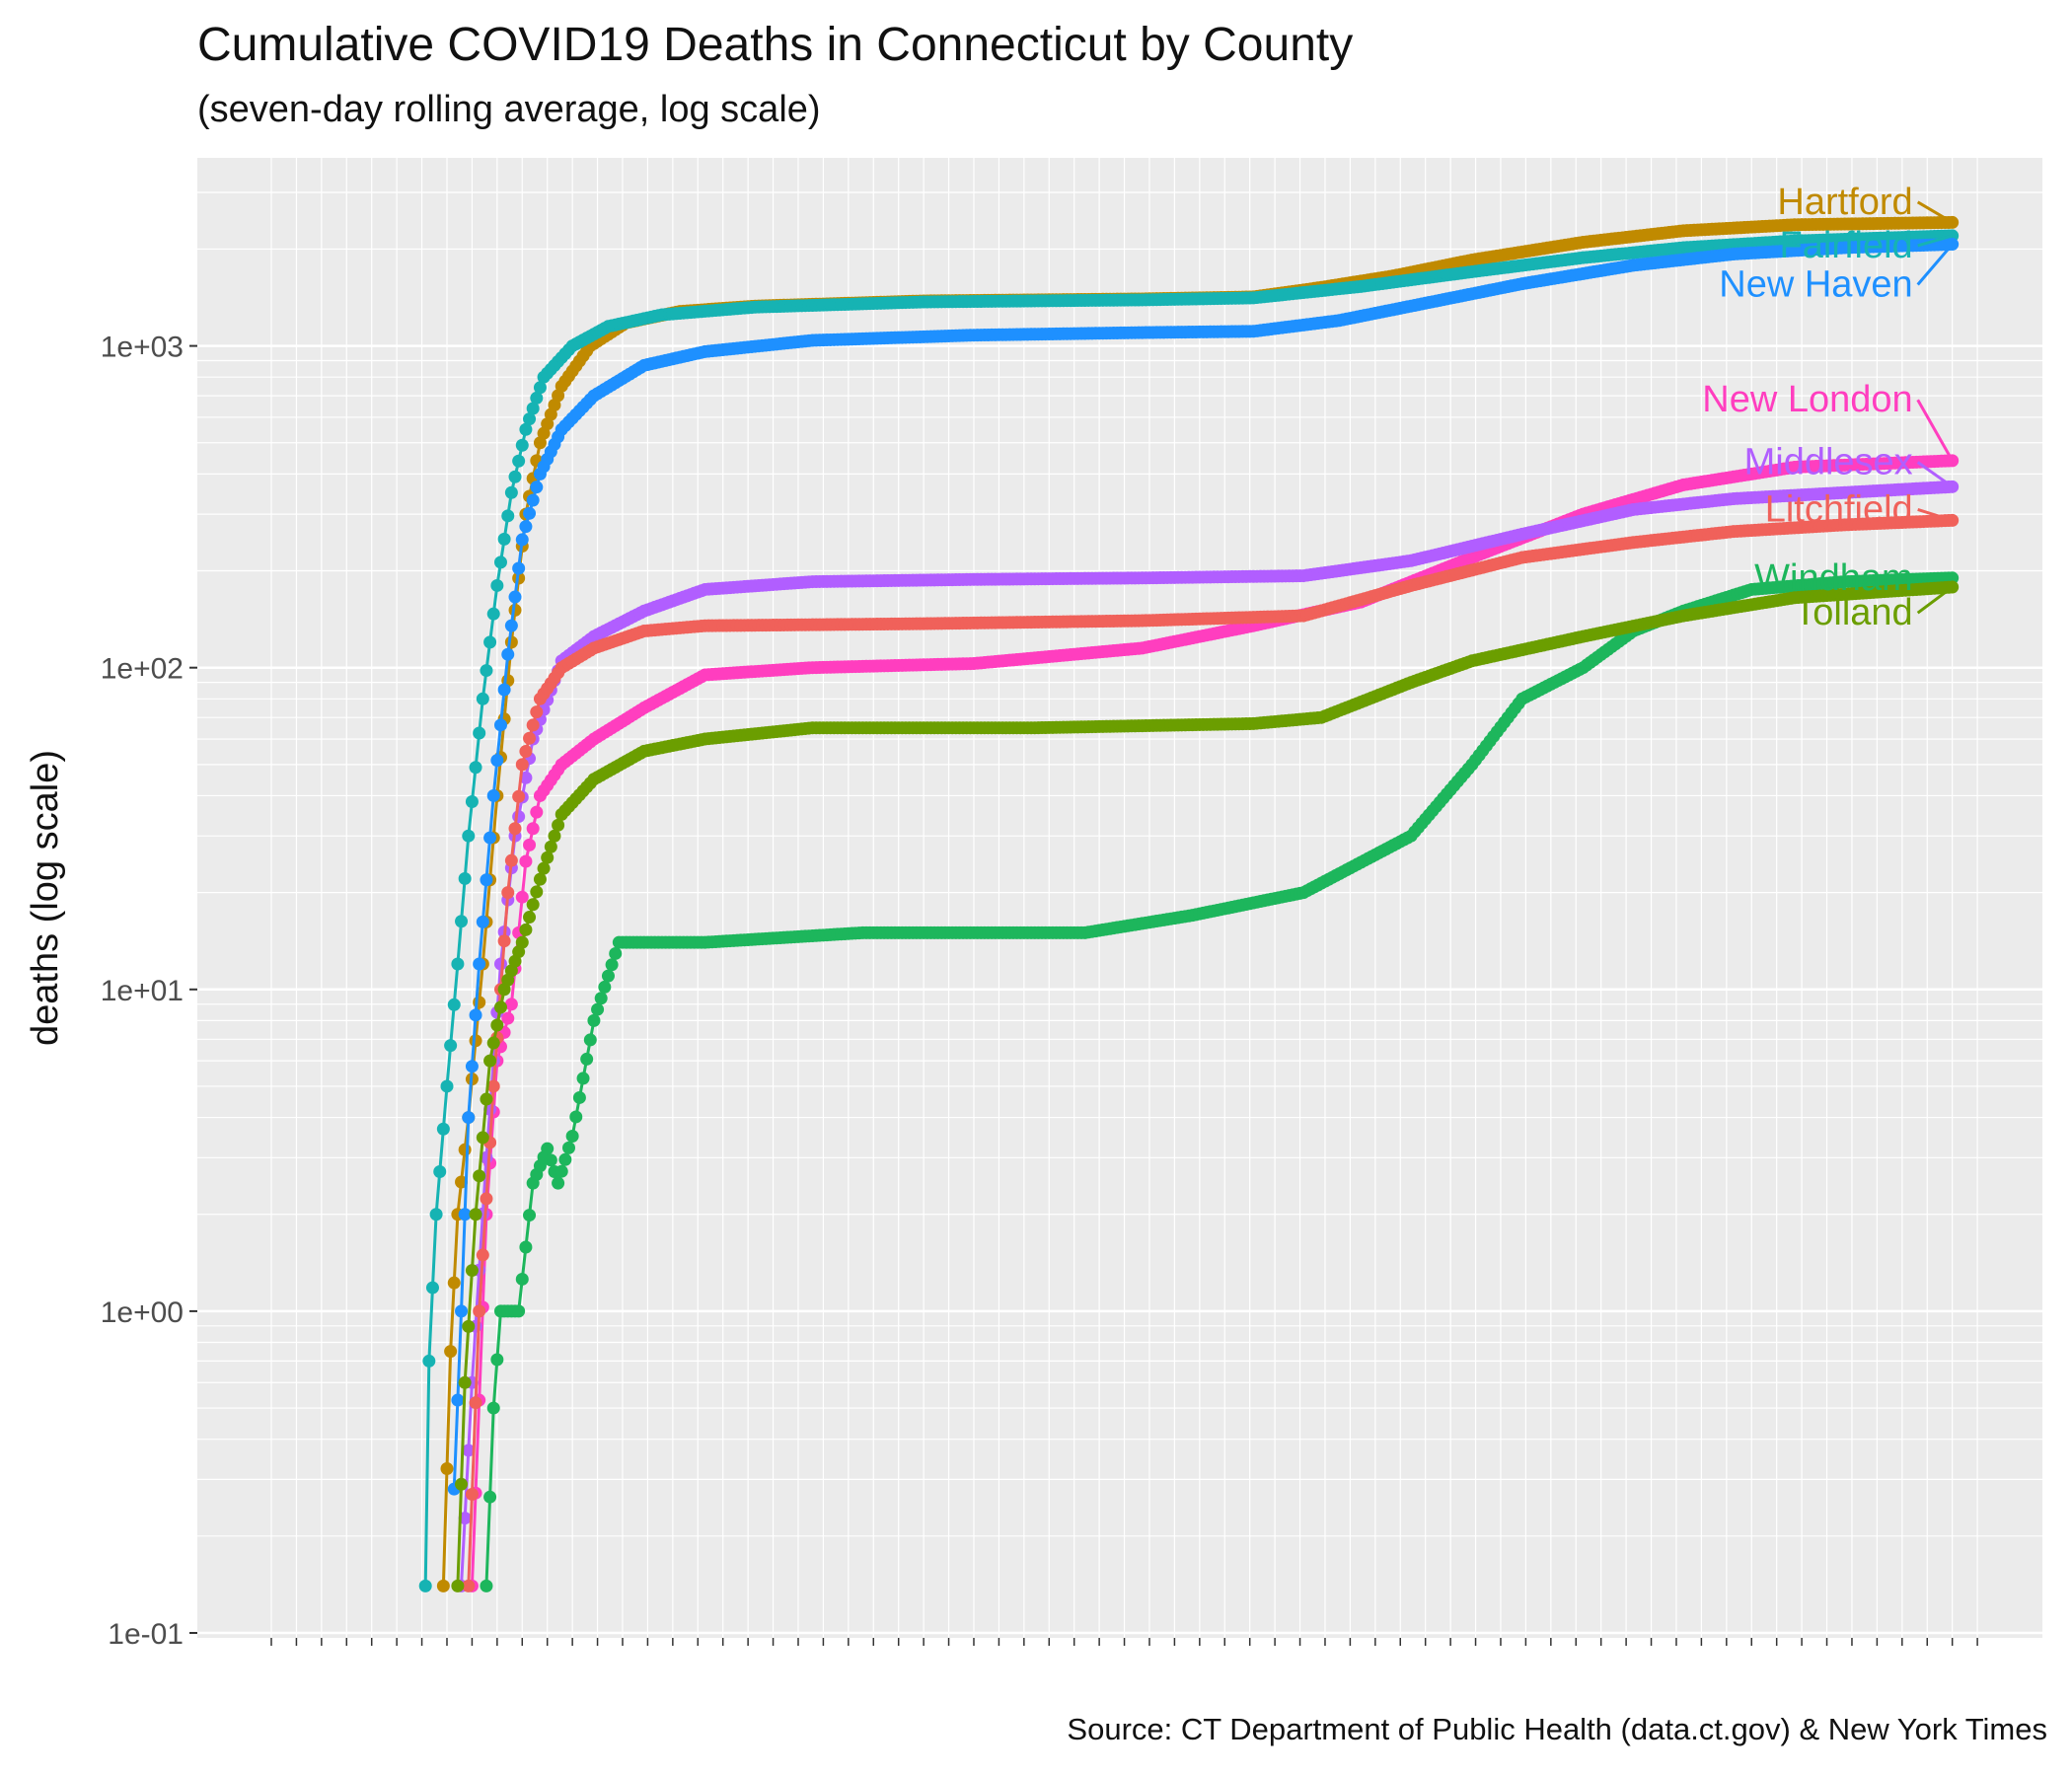  I want to click on series-label: Hartford, so click(1845, 203).